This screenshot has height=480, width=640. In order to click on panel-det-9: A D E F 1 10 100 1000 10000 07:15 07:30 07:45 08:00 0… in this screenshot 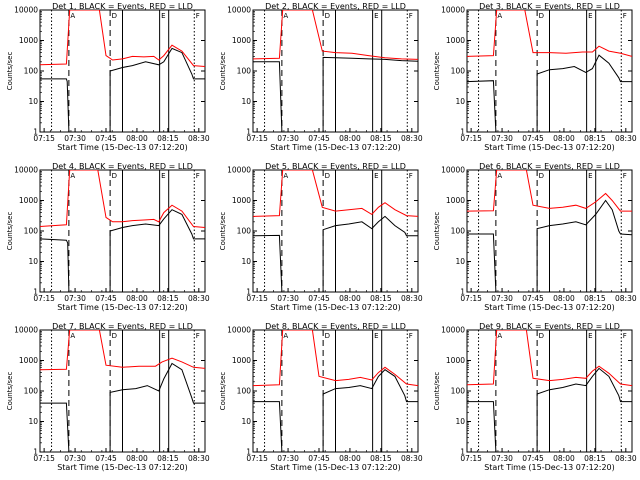, I will do `click(535, 397)`.